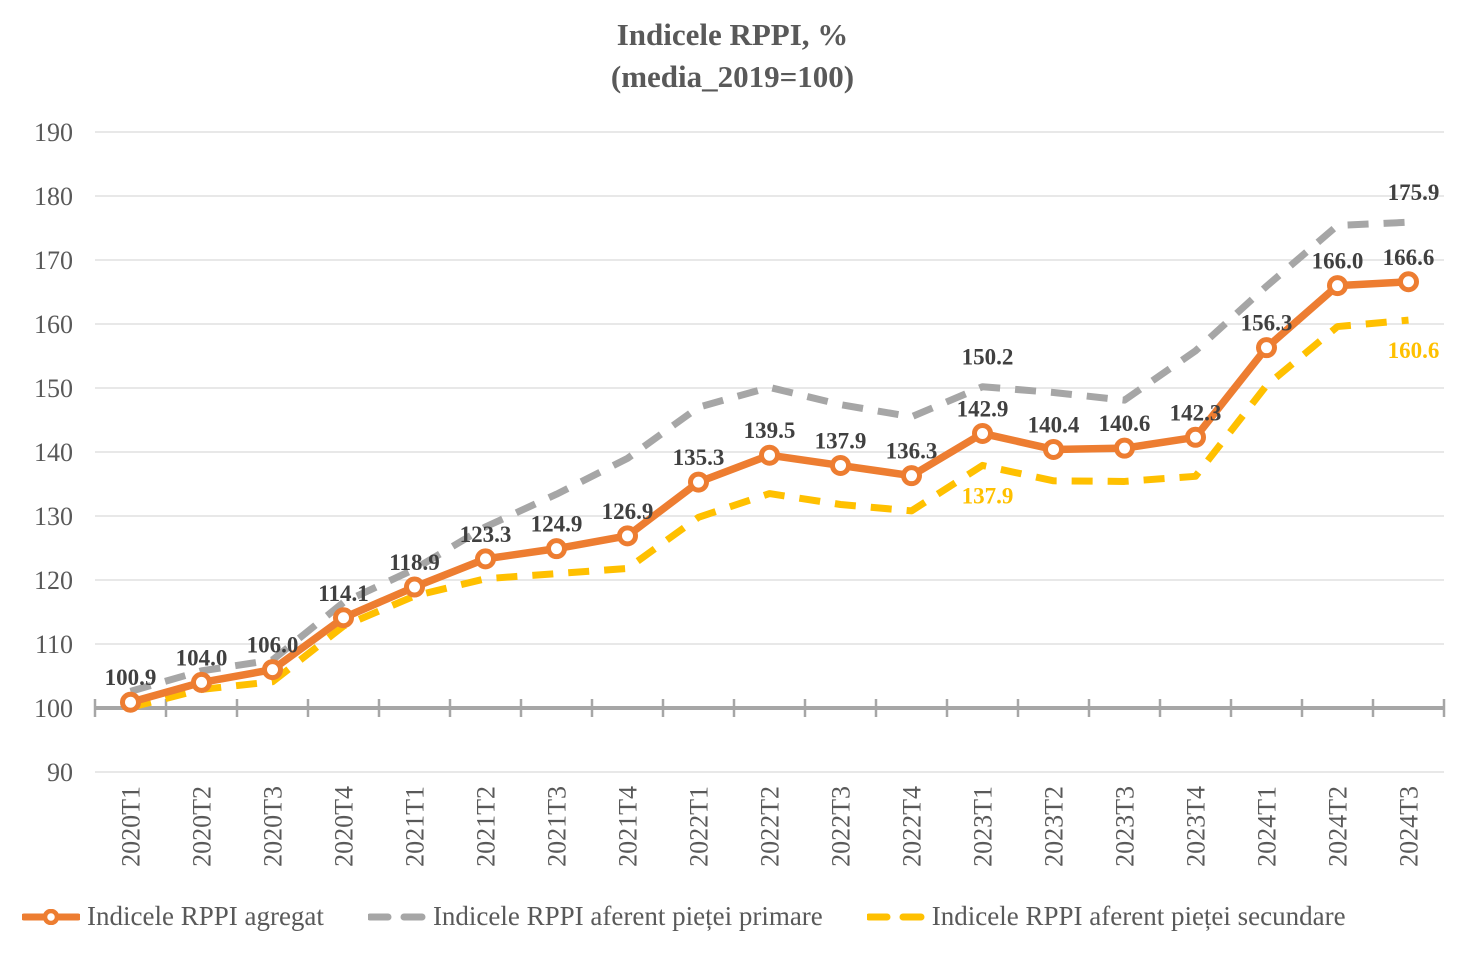  Describe the element at coordinates (131, 677) in the screenshot. I see `data-label: 100.9` at that location.